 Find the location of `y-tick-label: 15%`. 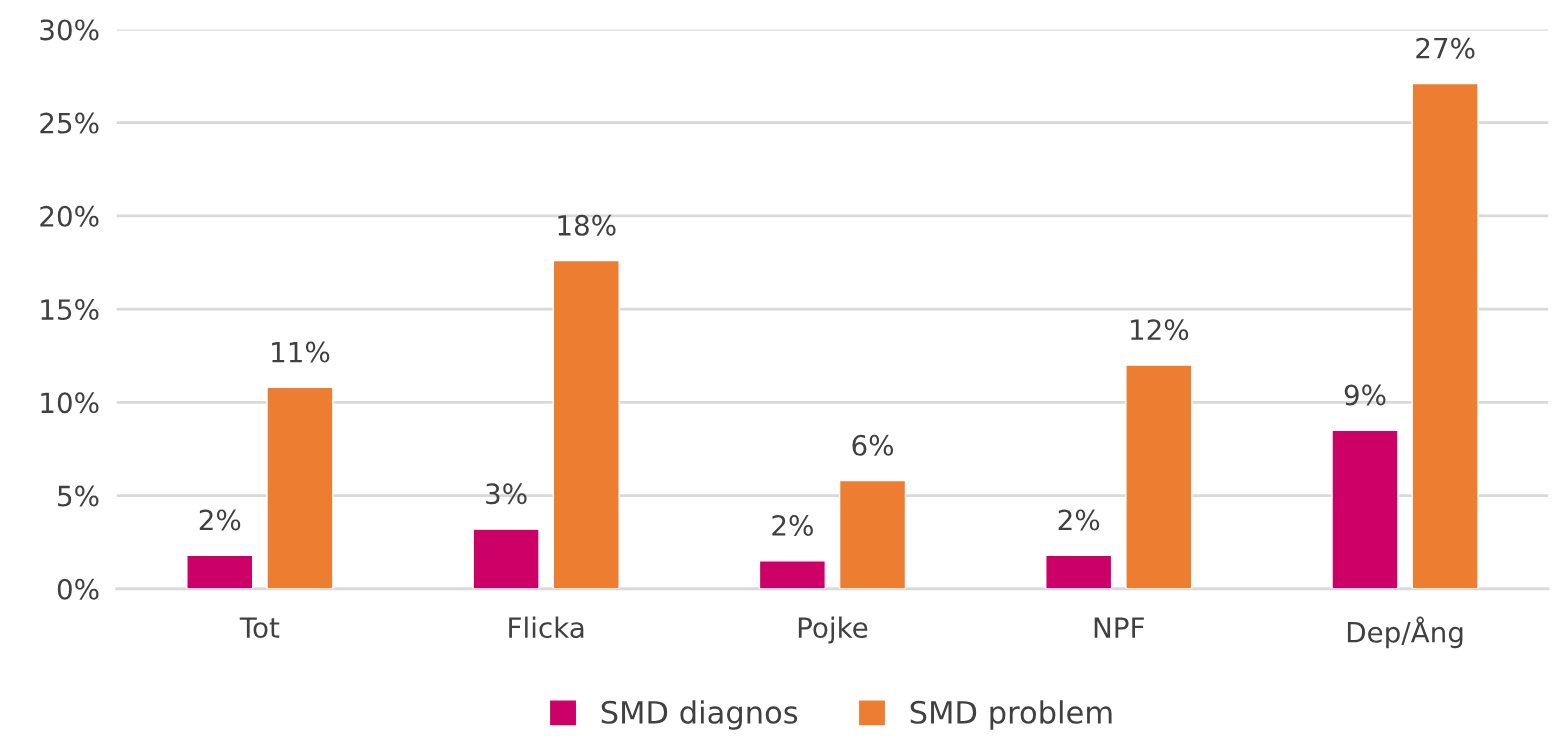

y-tick-label: 15% is located at coordinates (70, 310).